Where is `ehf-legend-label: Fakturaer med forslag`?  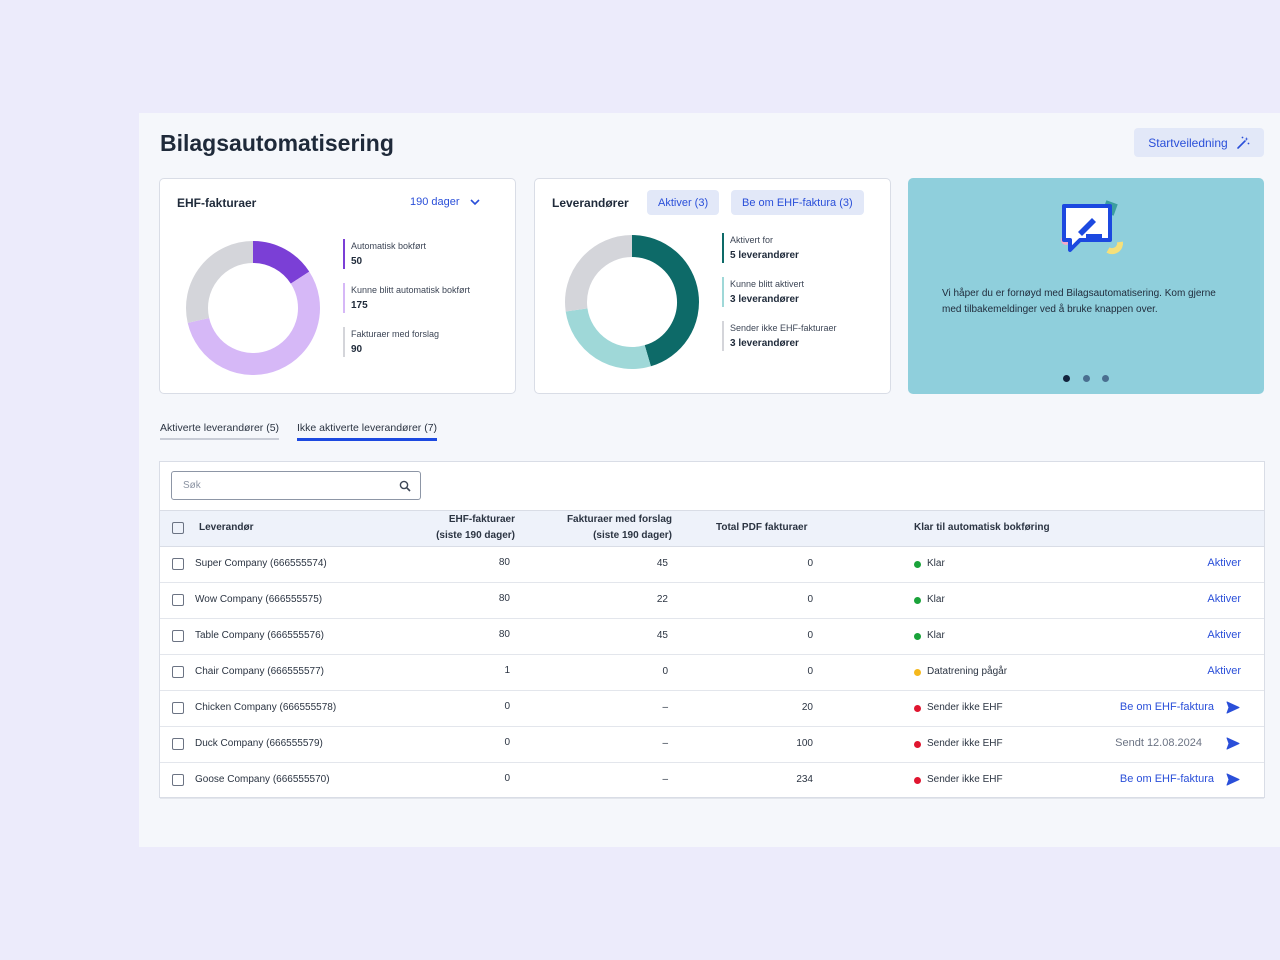 ehf-legend-label: Fakturaer med forslag is located at coordinates (395, 334).